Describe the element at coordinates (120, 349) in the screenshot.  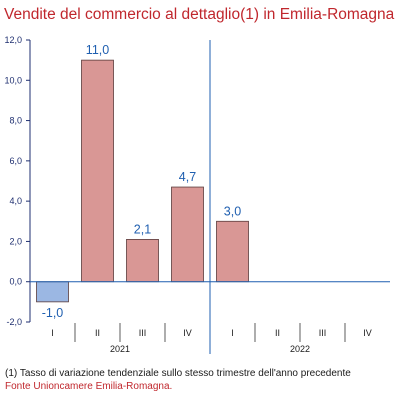
I see `year-label: 2021` at that location.